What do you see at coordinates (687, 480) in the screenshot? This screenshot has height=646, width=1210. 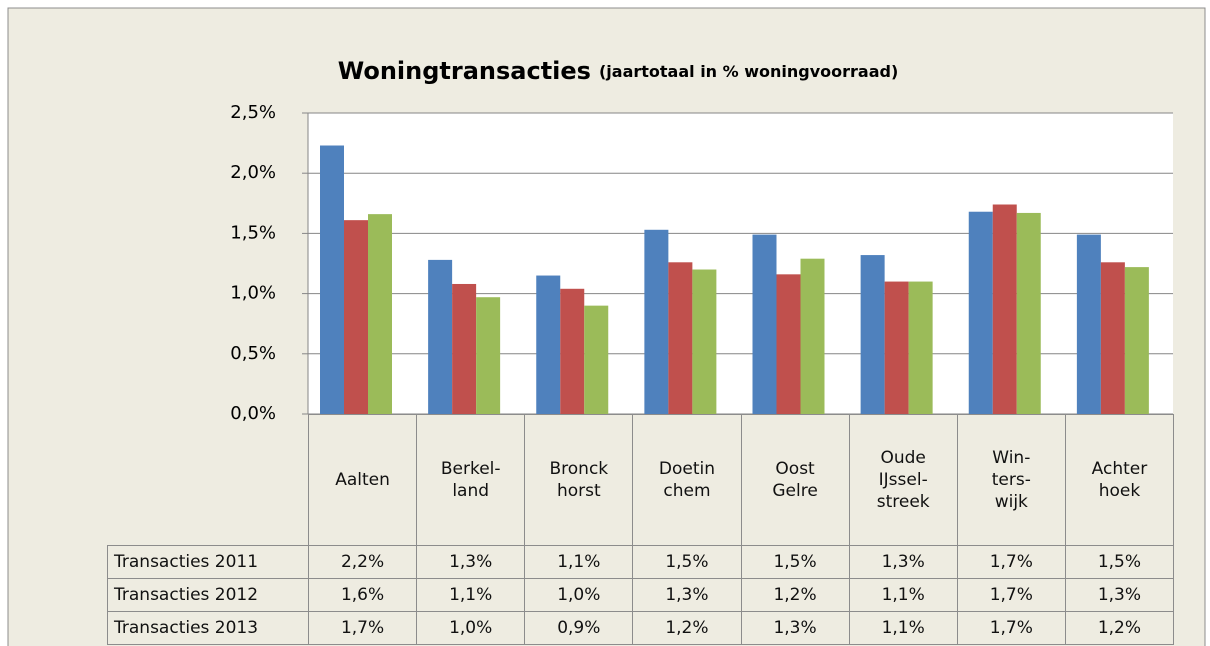 I see `category-label: Doetin chem` at bounding box center [687, 480].